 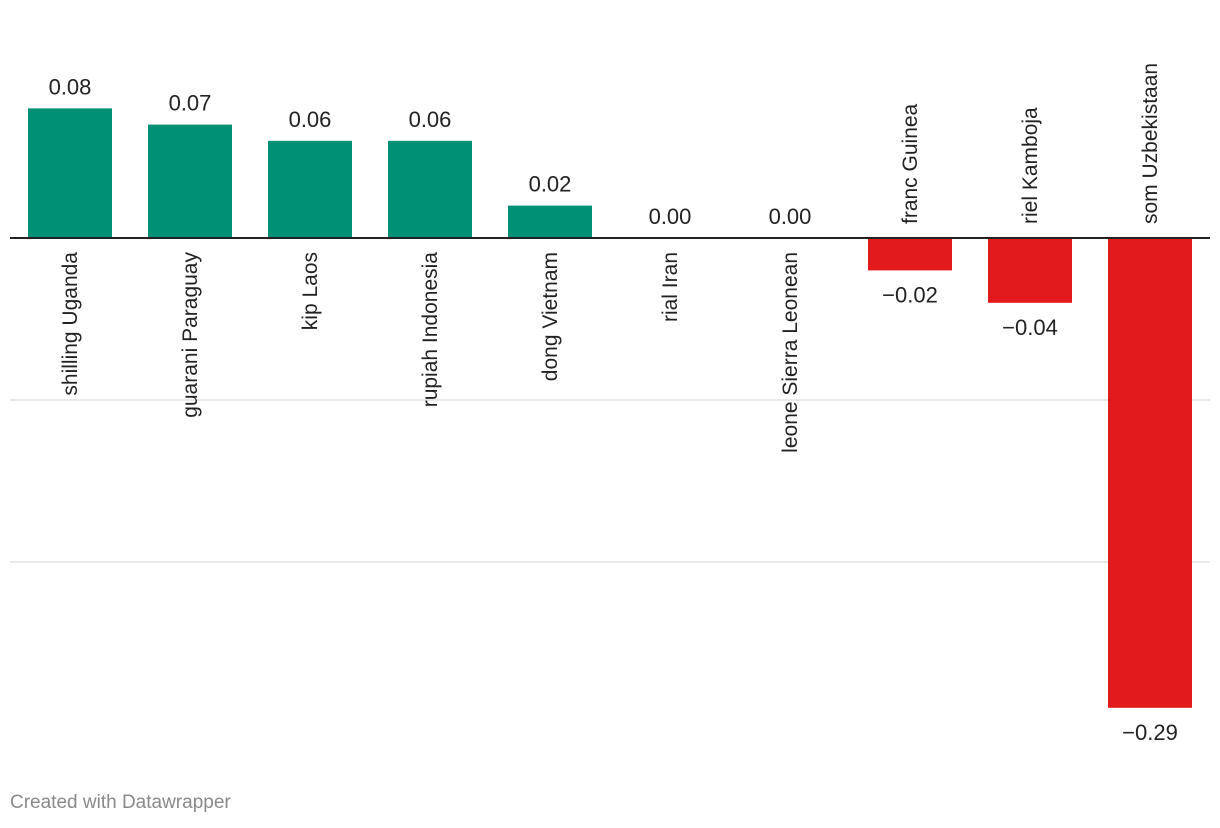 What do you see at coordinates (790, 352) in the screenshot?
I see `category-label: leone Sierra Leonean` at bounding box center [790, 352].